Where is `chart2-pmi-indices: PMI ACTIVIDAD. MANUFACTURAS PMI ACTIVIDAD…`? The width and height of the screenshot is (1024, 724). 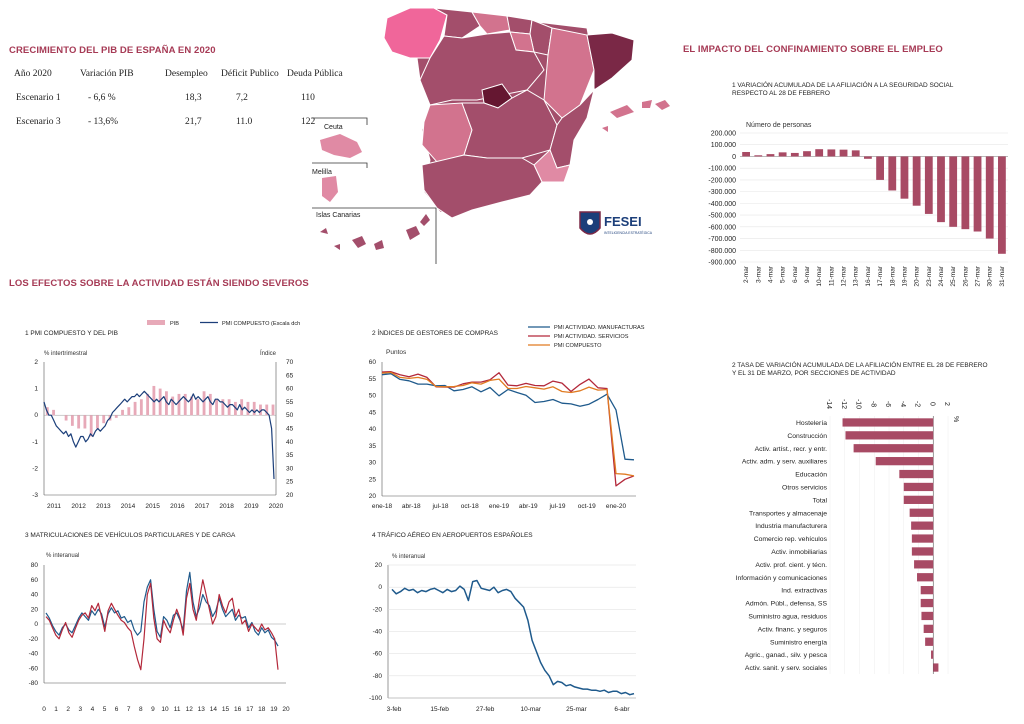 chart2-pmi-indices: PMI ACTIVIDAD. MANUFACTURAS PMI ACTIVIDAD… is located at coordinates (507, 417).